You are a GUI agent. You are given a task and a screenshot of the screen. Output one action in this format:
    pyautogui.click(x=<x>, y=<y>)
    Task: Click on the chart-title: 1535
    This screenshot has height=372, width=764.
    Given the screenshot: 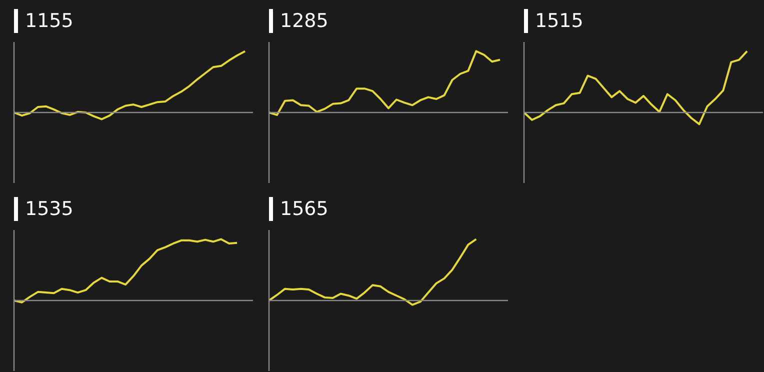 What is the action you would take?
    pyautogui.click(x=44, y=209)
    